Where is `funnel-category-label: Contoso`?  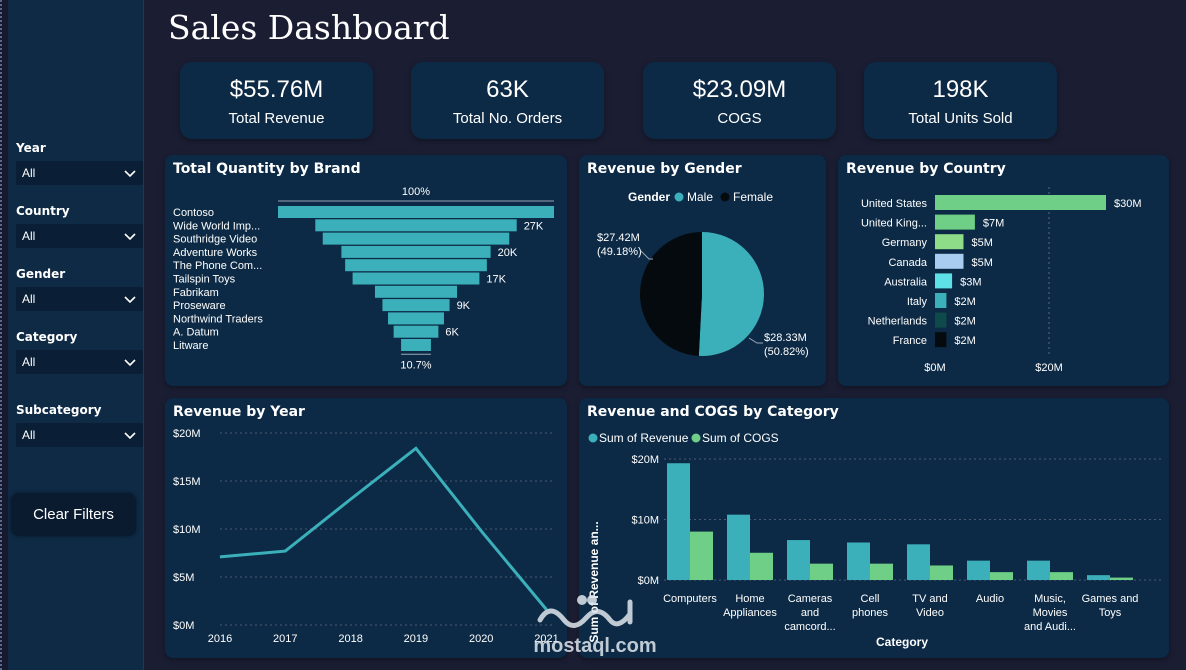
funnel-category-label: Contoso is located at coordinates (193, 213).